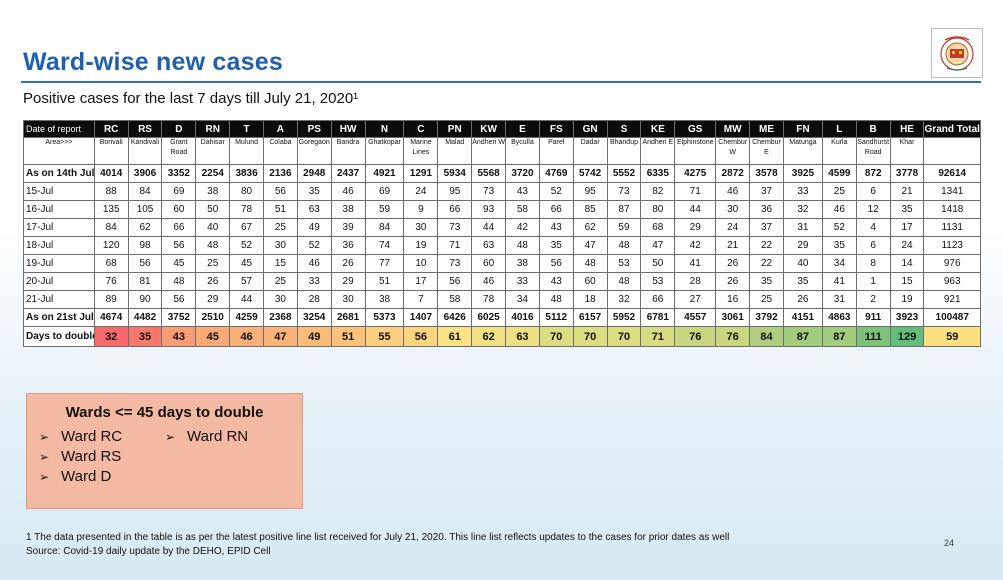  What do you see at coordinates (280, 173) in the screenshot?
I see `case-count-cell: 2136` at bounding box center [280, 173].